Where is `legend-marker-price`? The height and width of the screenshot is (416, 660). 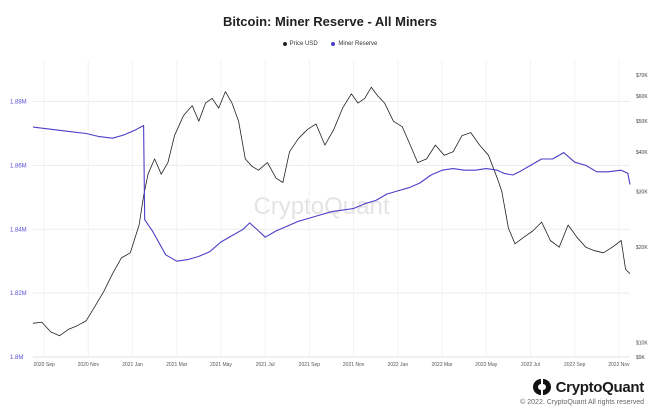
legend-marker-price is located at coordinates (284, 44).